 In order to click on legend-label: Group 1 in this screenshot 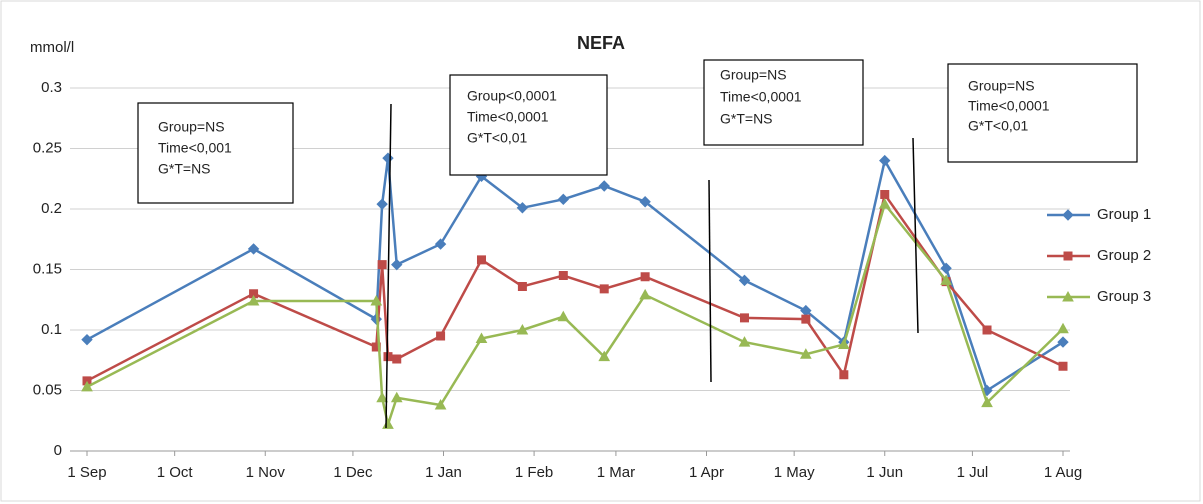, I will do `click(1124, 214)`.